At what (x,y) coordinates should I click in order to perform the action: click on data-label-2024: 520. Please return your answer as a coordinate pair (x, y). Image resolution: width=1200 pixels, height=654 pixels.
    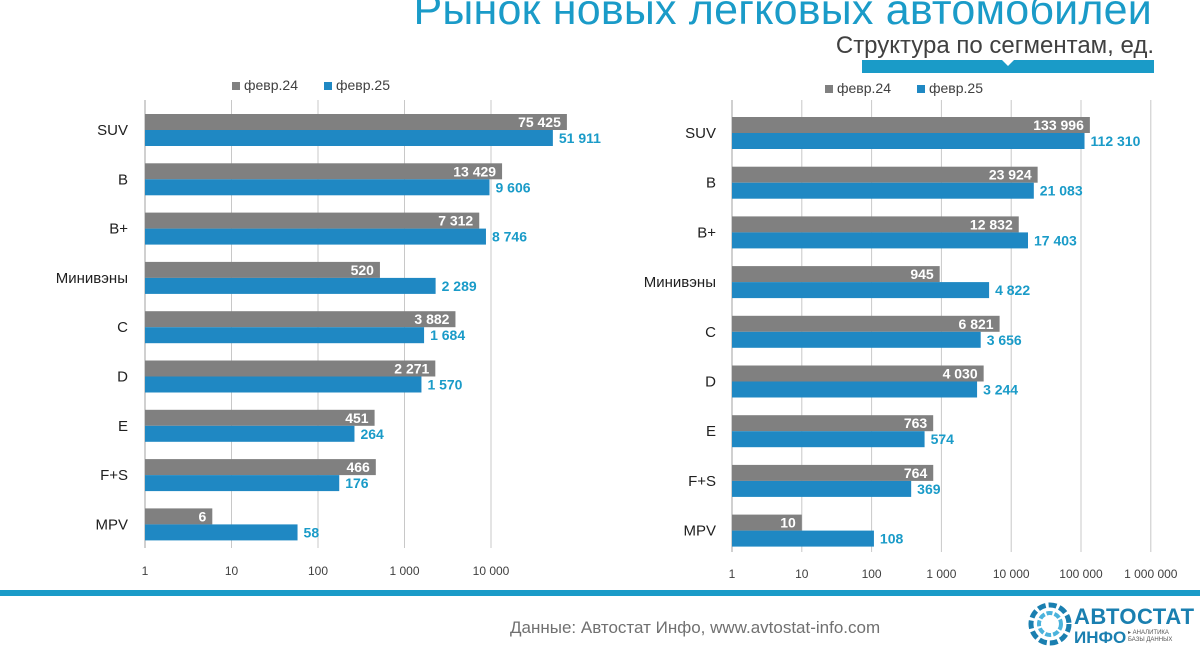
    Looking at the image, I should click on (363, 270).